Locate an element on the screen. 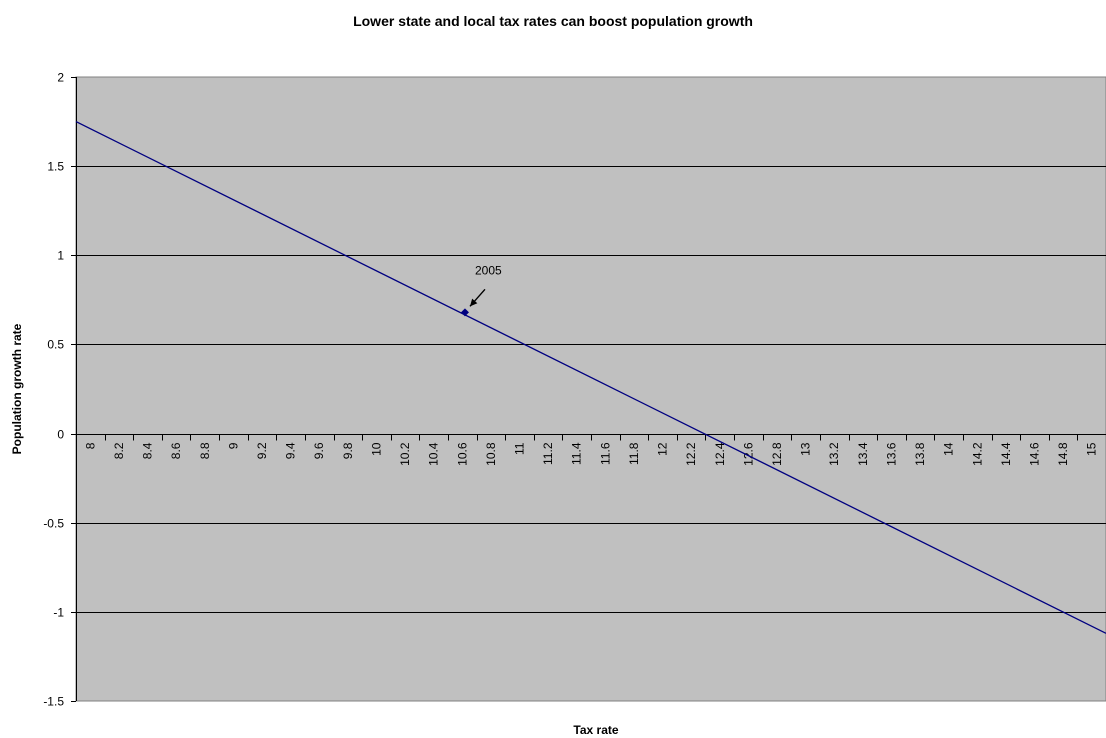 This screenshot has width=1106, height=738. x-tick-label: 11.2 is located at coordinates (548, 453).